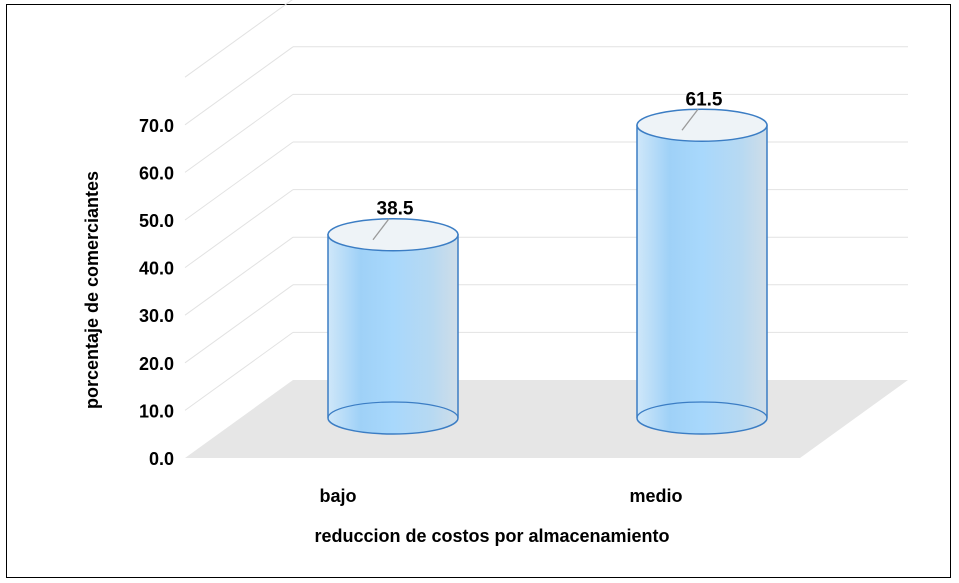  What do you see at coordinates (395, 209) in the screenshot?
I see `data-label: 38.5` at bounding box center [395, 209].